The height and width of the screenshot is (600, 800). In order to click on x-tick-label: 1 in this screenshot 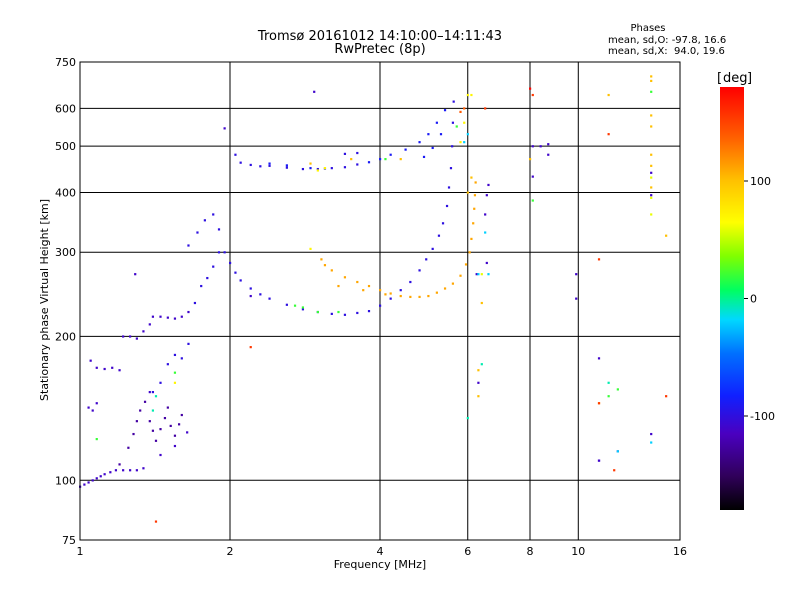, I will do `click(80, 551)`.